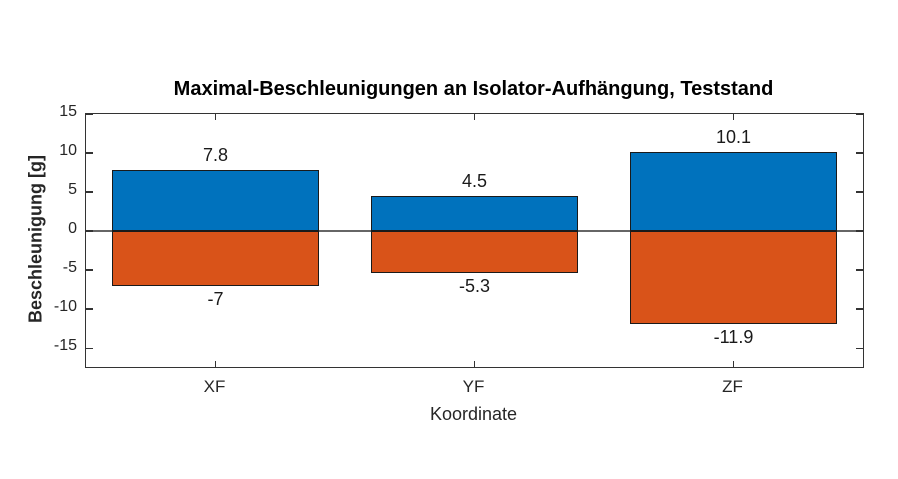 The width and height of the screenshot is (898, 479). What do you see at coordinates (732, 386) in the screenshot?
I see `x-category-label-zf: ZF` at bounding box center [732, 386].